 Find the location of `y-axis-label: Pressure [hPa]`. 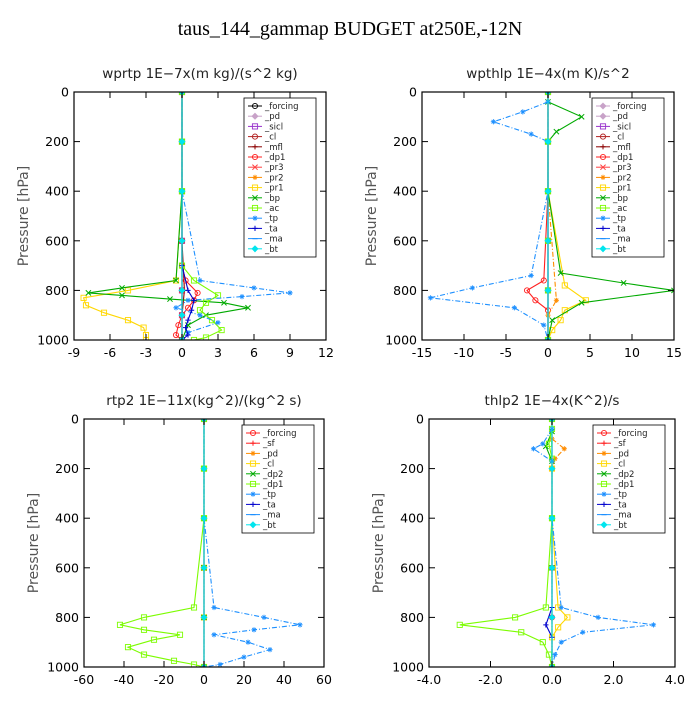

y-axis-label: Pressure [hPa] is located at coordinates (372, 216).